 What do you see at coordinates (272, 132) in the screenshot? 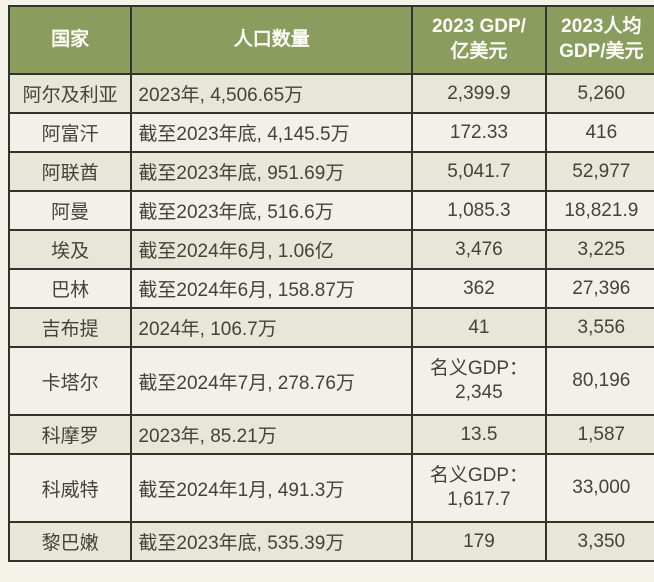
I see `cell-population: 截至2023年底, 4,145.5万` at bounding box center [272, 132].